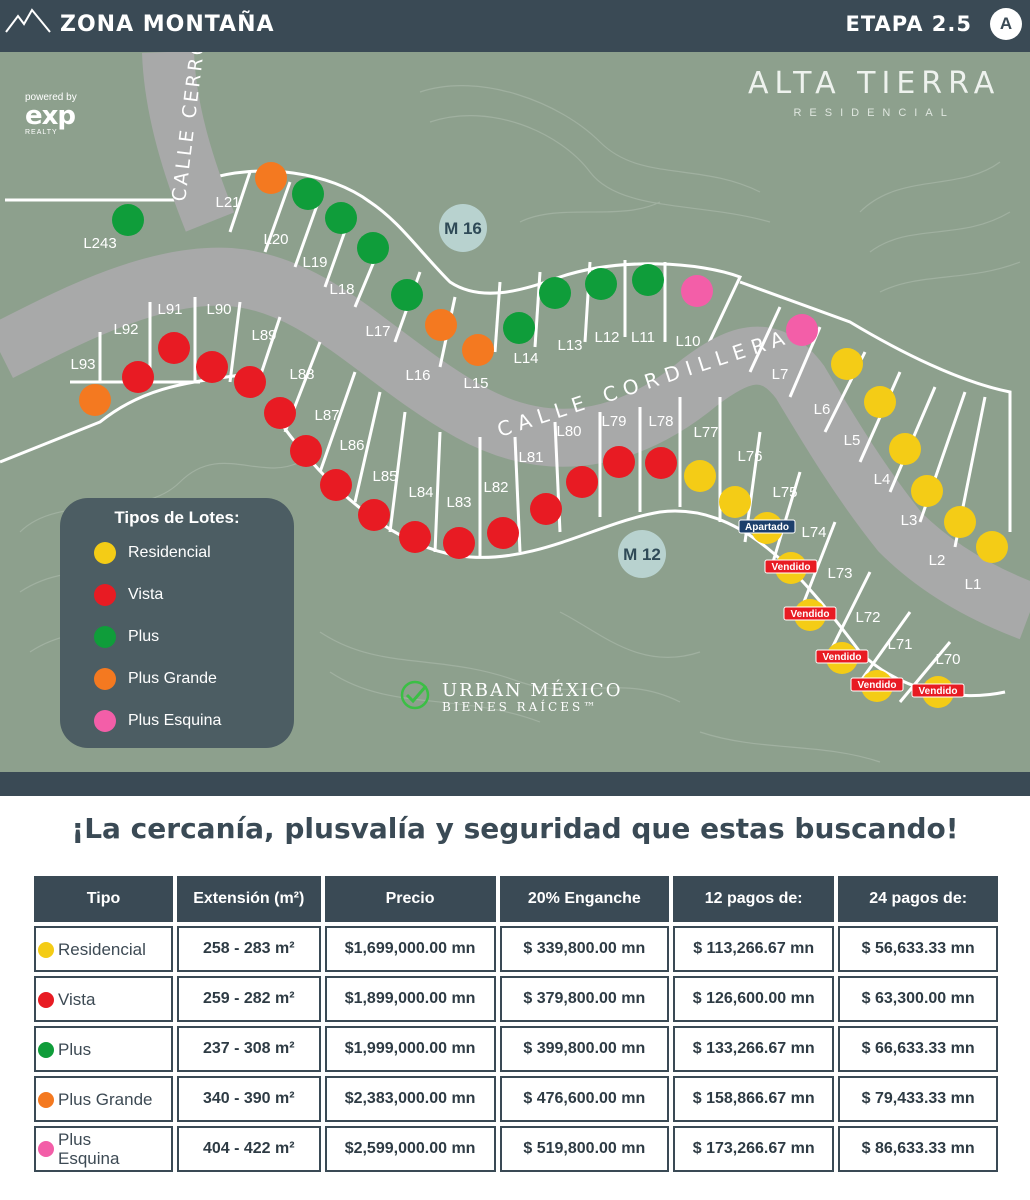  Describe the element at coordinates (478, 363) in the screenshot. I see `lot-l15: L15` at that location.